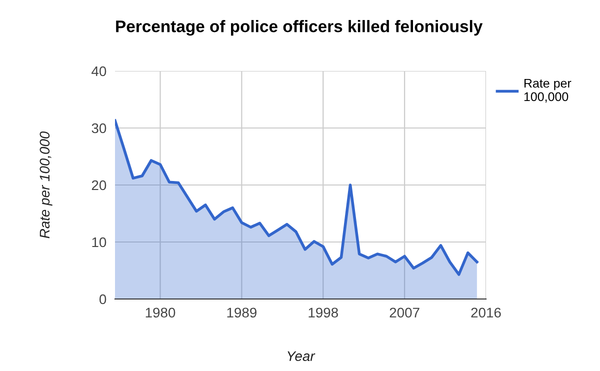 This screenshot has height=371, width=600. I want to click on x-axis-title: Year, so click(302, 356).